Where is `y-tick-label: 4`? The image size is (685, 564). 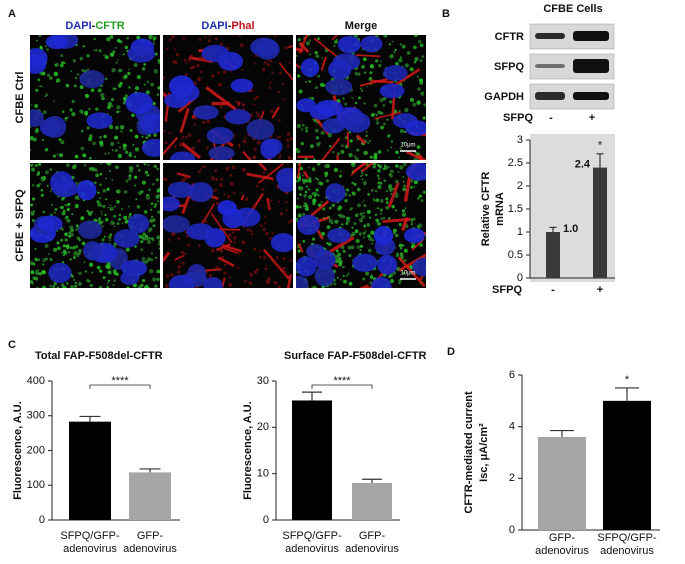
y-tick-label: 4 is located at coordinates (512, 427).